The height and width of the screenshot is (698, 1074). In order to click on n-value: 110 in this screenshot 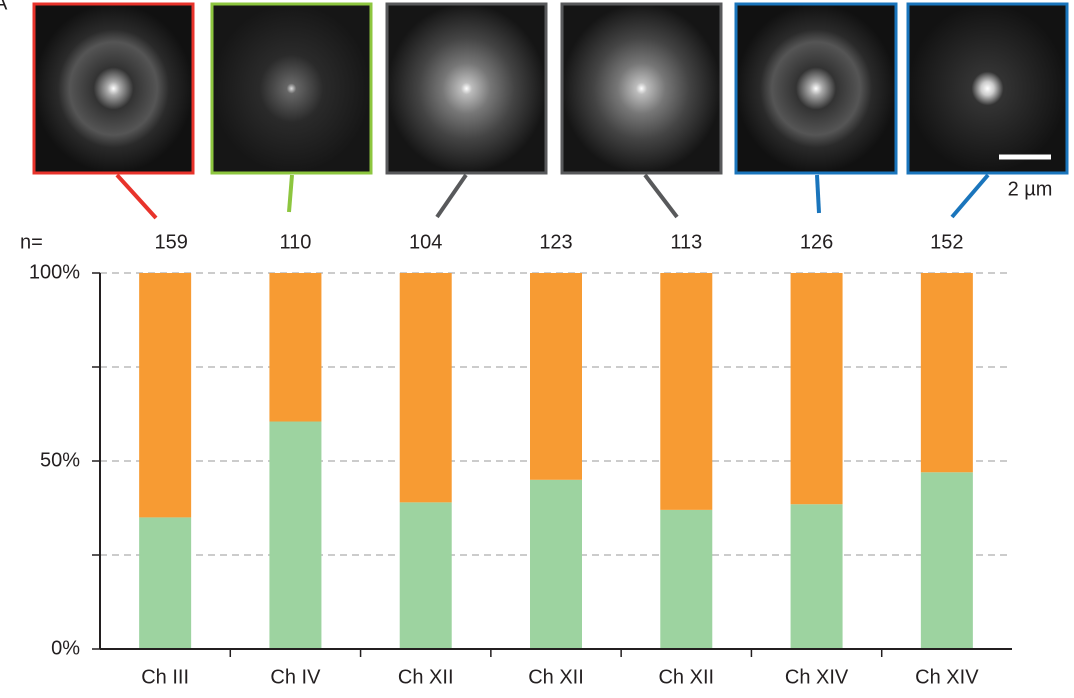, I will do `click(295, 242)`.